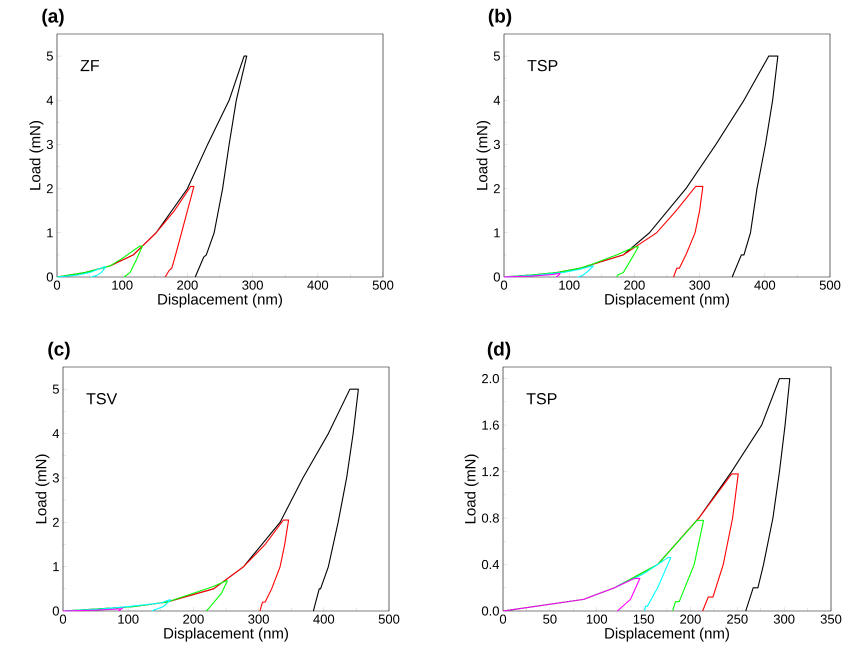  Describe the element at coordinates (737, 619) in the screenshot. I see `x-tick-label: 250` at that location.